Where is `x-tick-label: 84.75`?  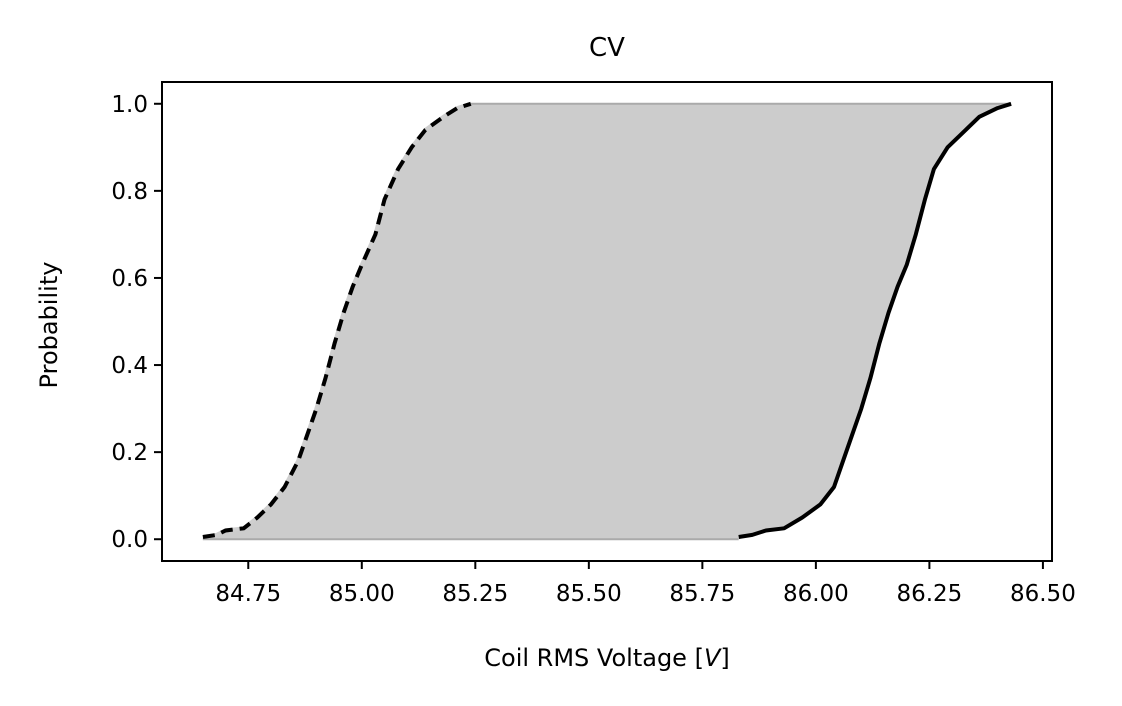
x-tick-label: 84.75 is located at coordinates (248, 594).